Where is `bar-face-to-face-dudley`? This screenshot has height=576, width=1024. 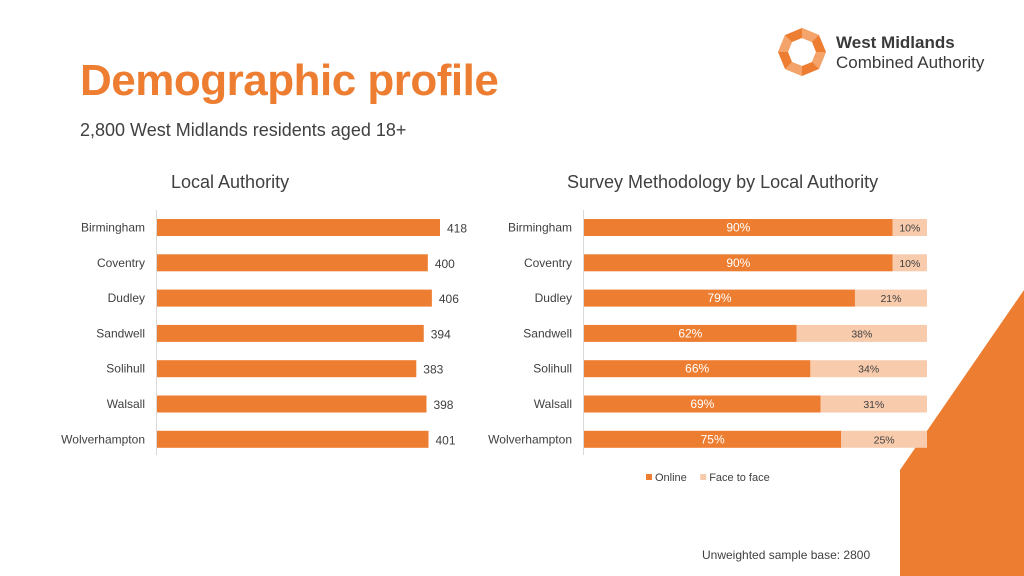 bar-face-to-face-dudley is located at coordinates (890, 298).